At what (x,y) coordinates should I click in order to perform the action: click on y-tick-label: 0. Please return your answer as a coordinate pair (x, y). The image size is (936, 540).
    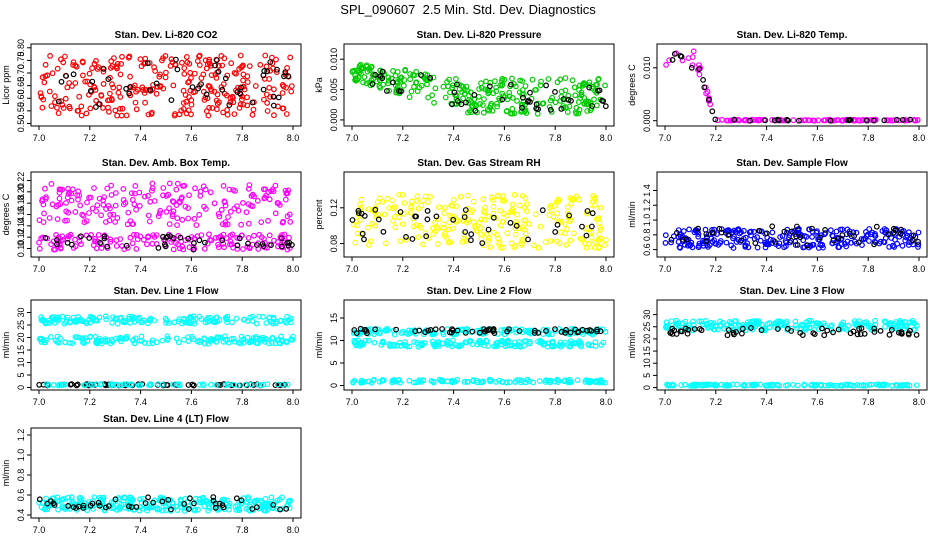
    Looking at the image, I should click on (334, 385).